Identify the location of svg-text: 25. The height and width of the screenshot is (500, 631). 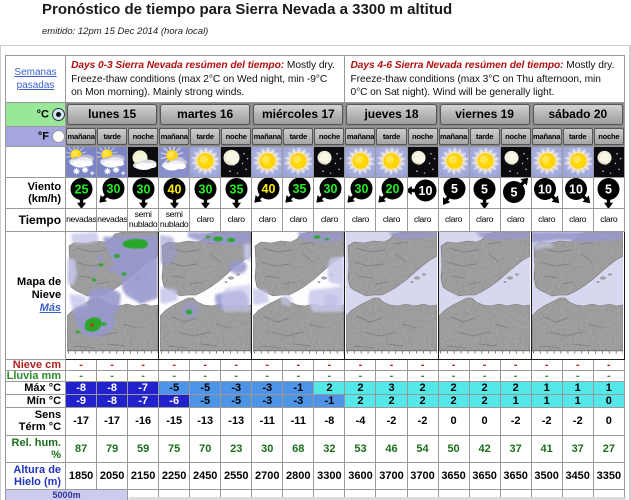
(81, 189).